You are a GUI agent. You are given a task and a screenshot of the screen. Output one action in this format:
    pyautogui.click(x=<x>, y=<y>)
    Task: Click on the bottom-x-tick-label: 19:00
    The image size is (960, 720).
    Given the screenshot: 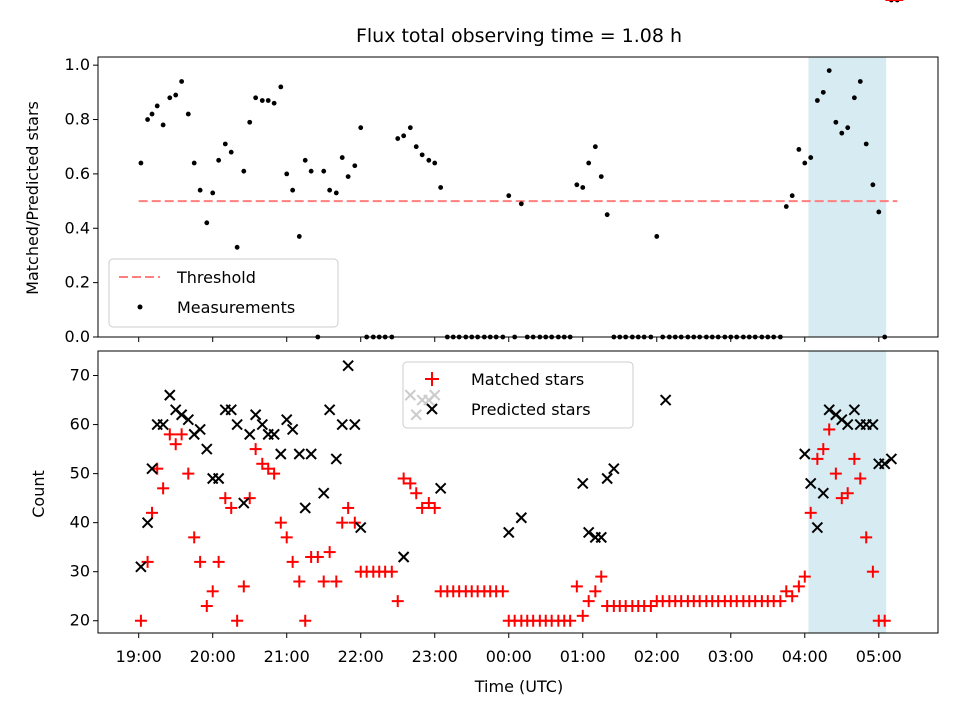 What is the action you would take?
    pyautogui.click(x=139, y=656)
    